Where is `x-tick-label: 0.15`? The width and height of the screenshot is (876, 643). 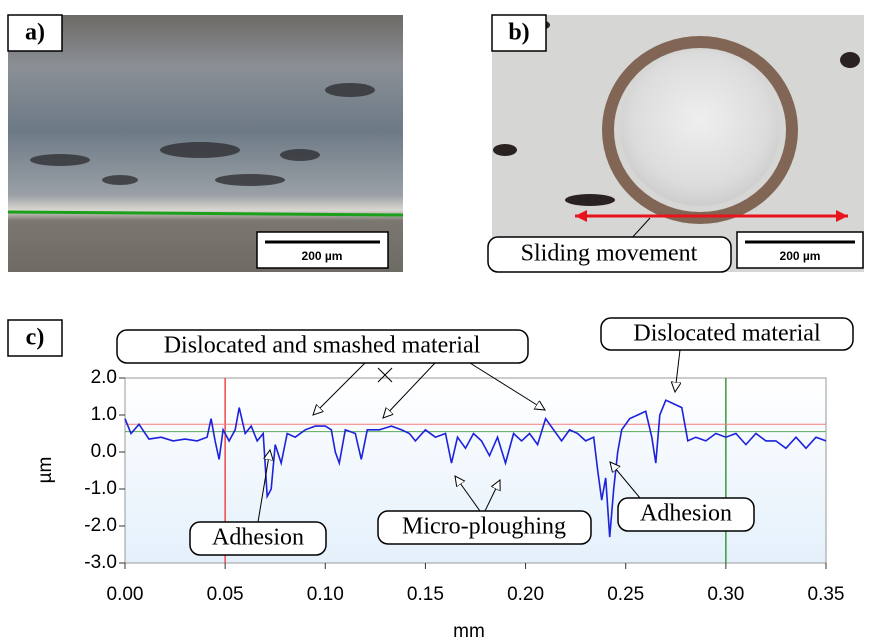
x-tick-label: 0.15 is located at coordinates (425, 594).